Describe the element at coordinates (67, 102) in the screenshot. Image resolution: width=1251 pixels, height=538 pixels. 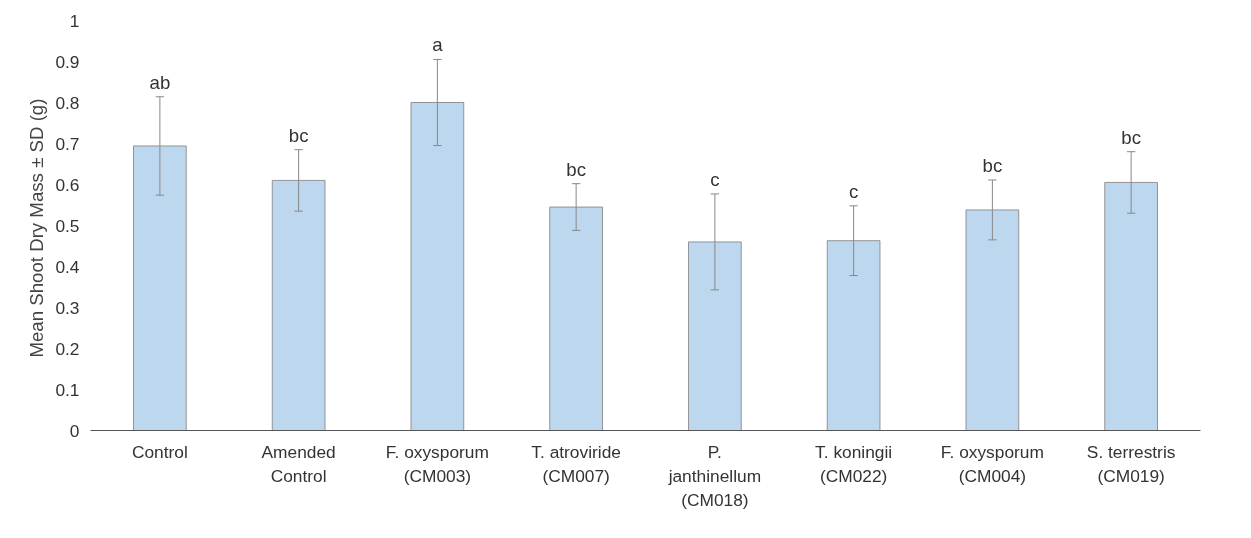
I see `y-tick-label: 0.8` at that location.